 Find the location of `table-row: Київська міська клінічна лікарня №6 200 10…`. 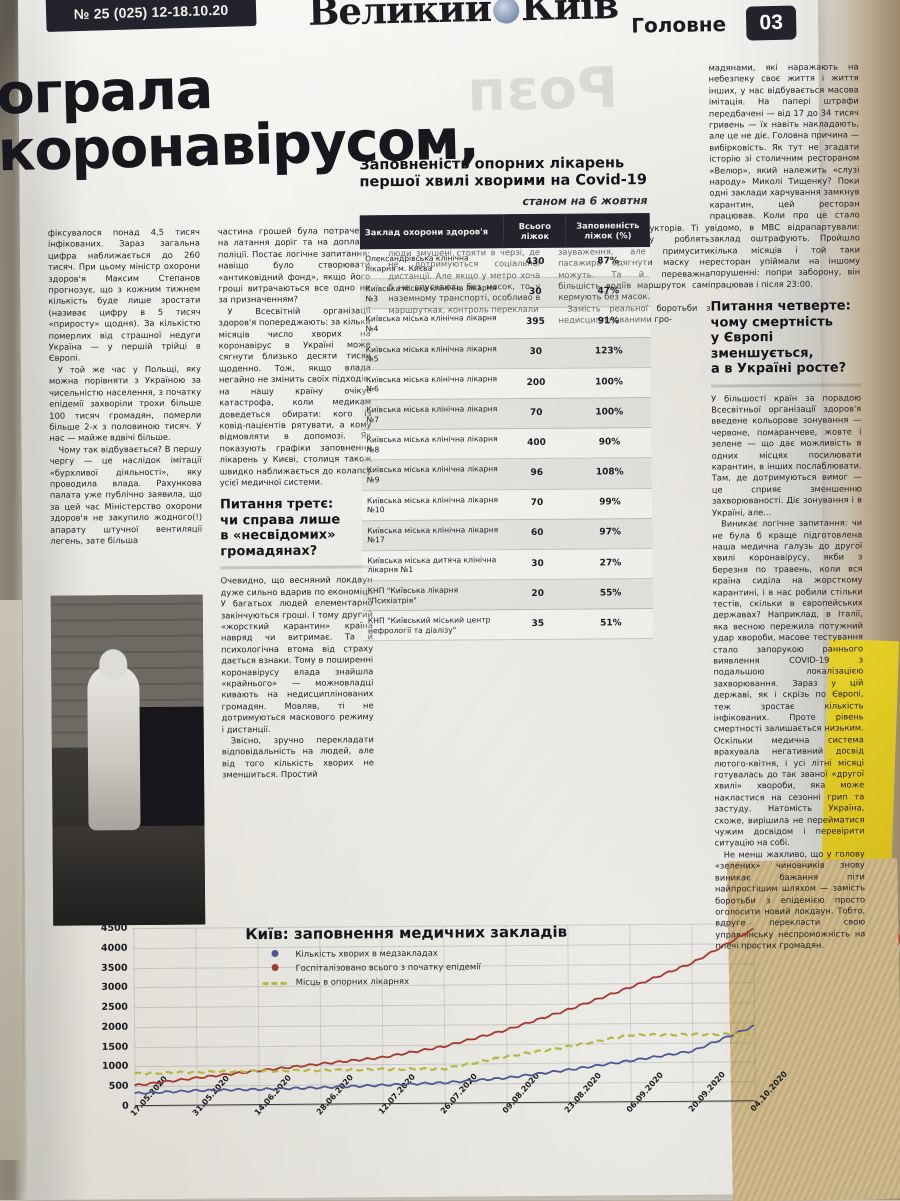

table-row: Київська міська клінічна лікарня №6 200 10… is located at coordinates (506, 383).